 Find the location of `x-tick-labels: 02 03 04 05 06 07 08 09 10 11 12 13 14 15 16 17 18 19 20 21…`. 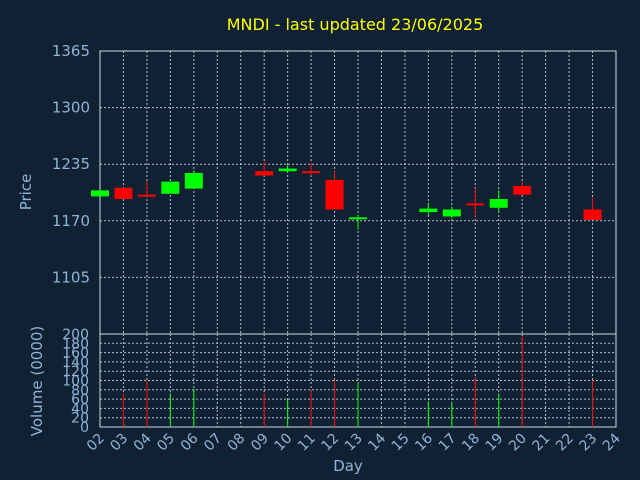

x-tick-labels: 02 03 04 05 06 07 08 09 10 11 12 13 14 15 16 17 18 19 20 21… is located at coordinates (354, 442).